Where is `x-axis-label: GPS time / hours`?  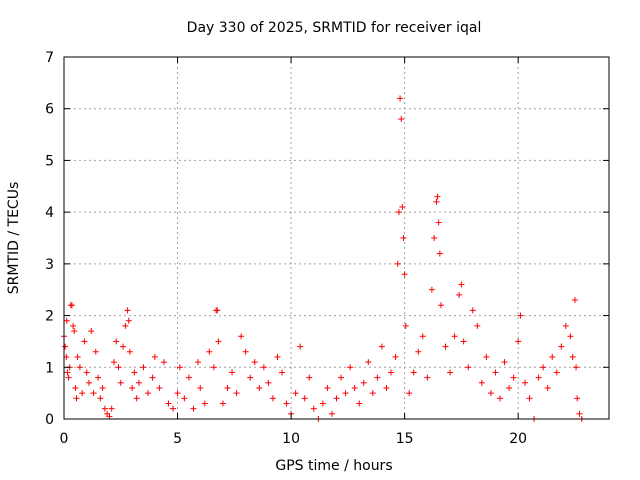
x-axis-label: GPS time / hours is located at coordinates (333, 466).